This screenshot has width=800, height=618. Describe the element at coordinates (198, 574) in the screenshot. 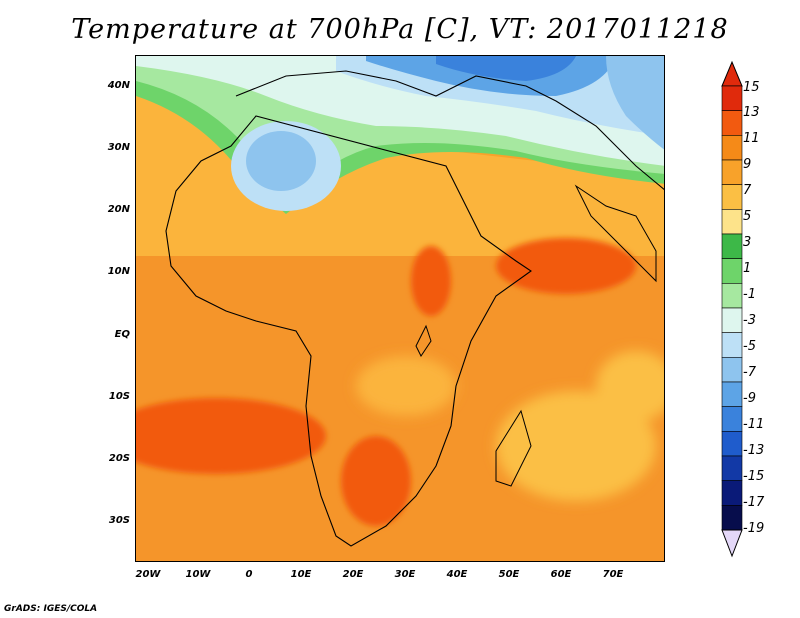

I see `lon-label: 10W` at that location.